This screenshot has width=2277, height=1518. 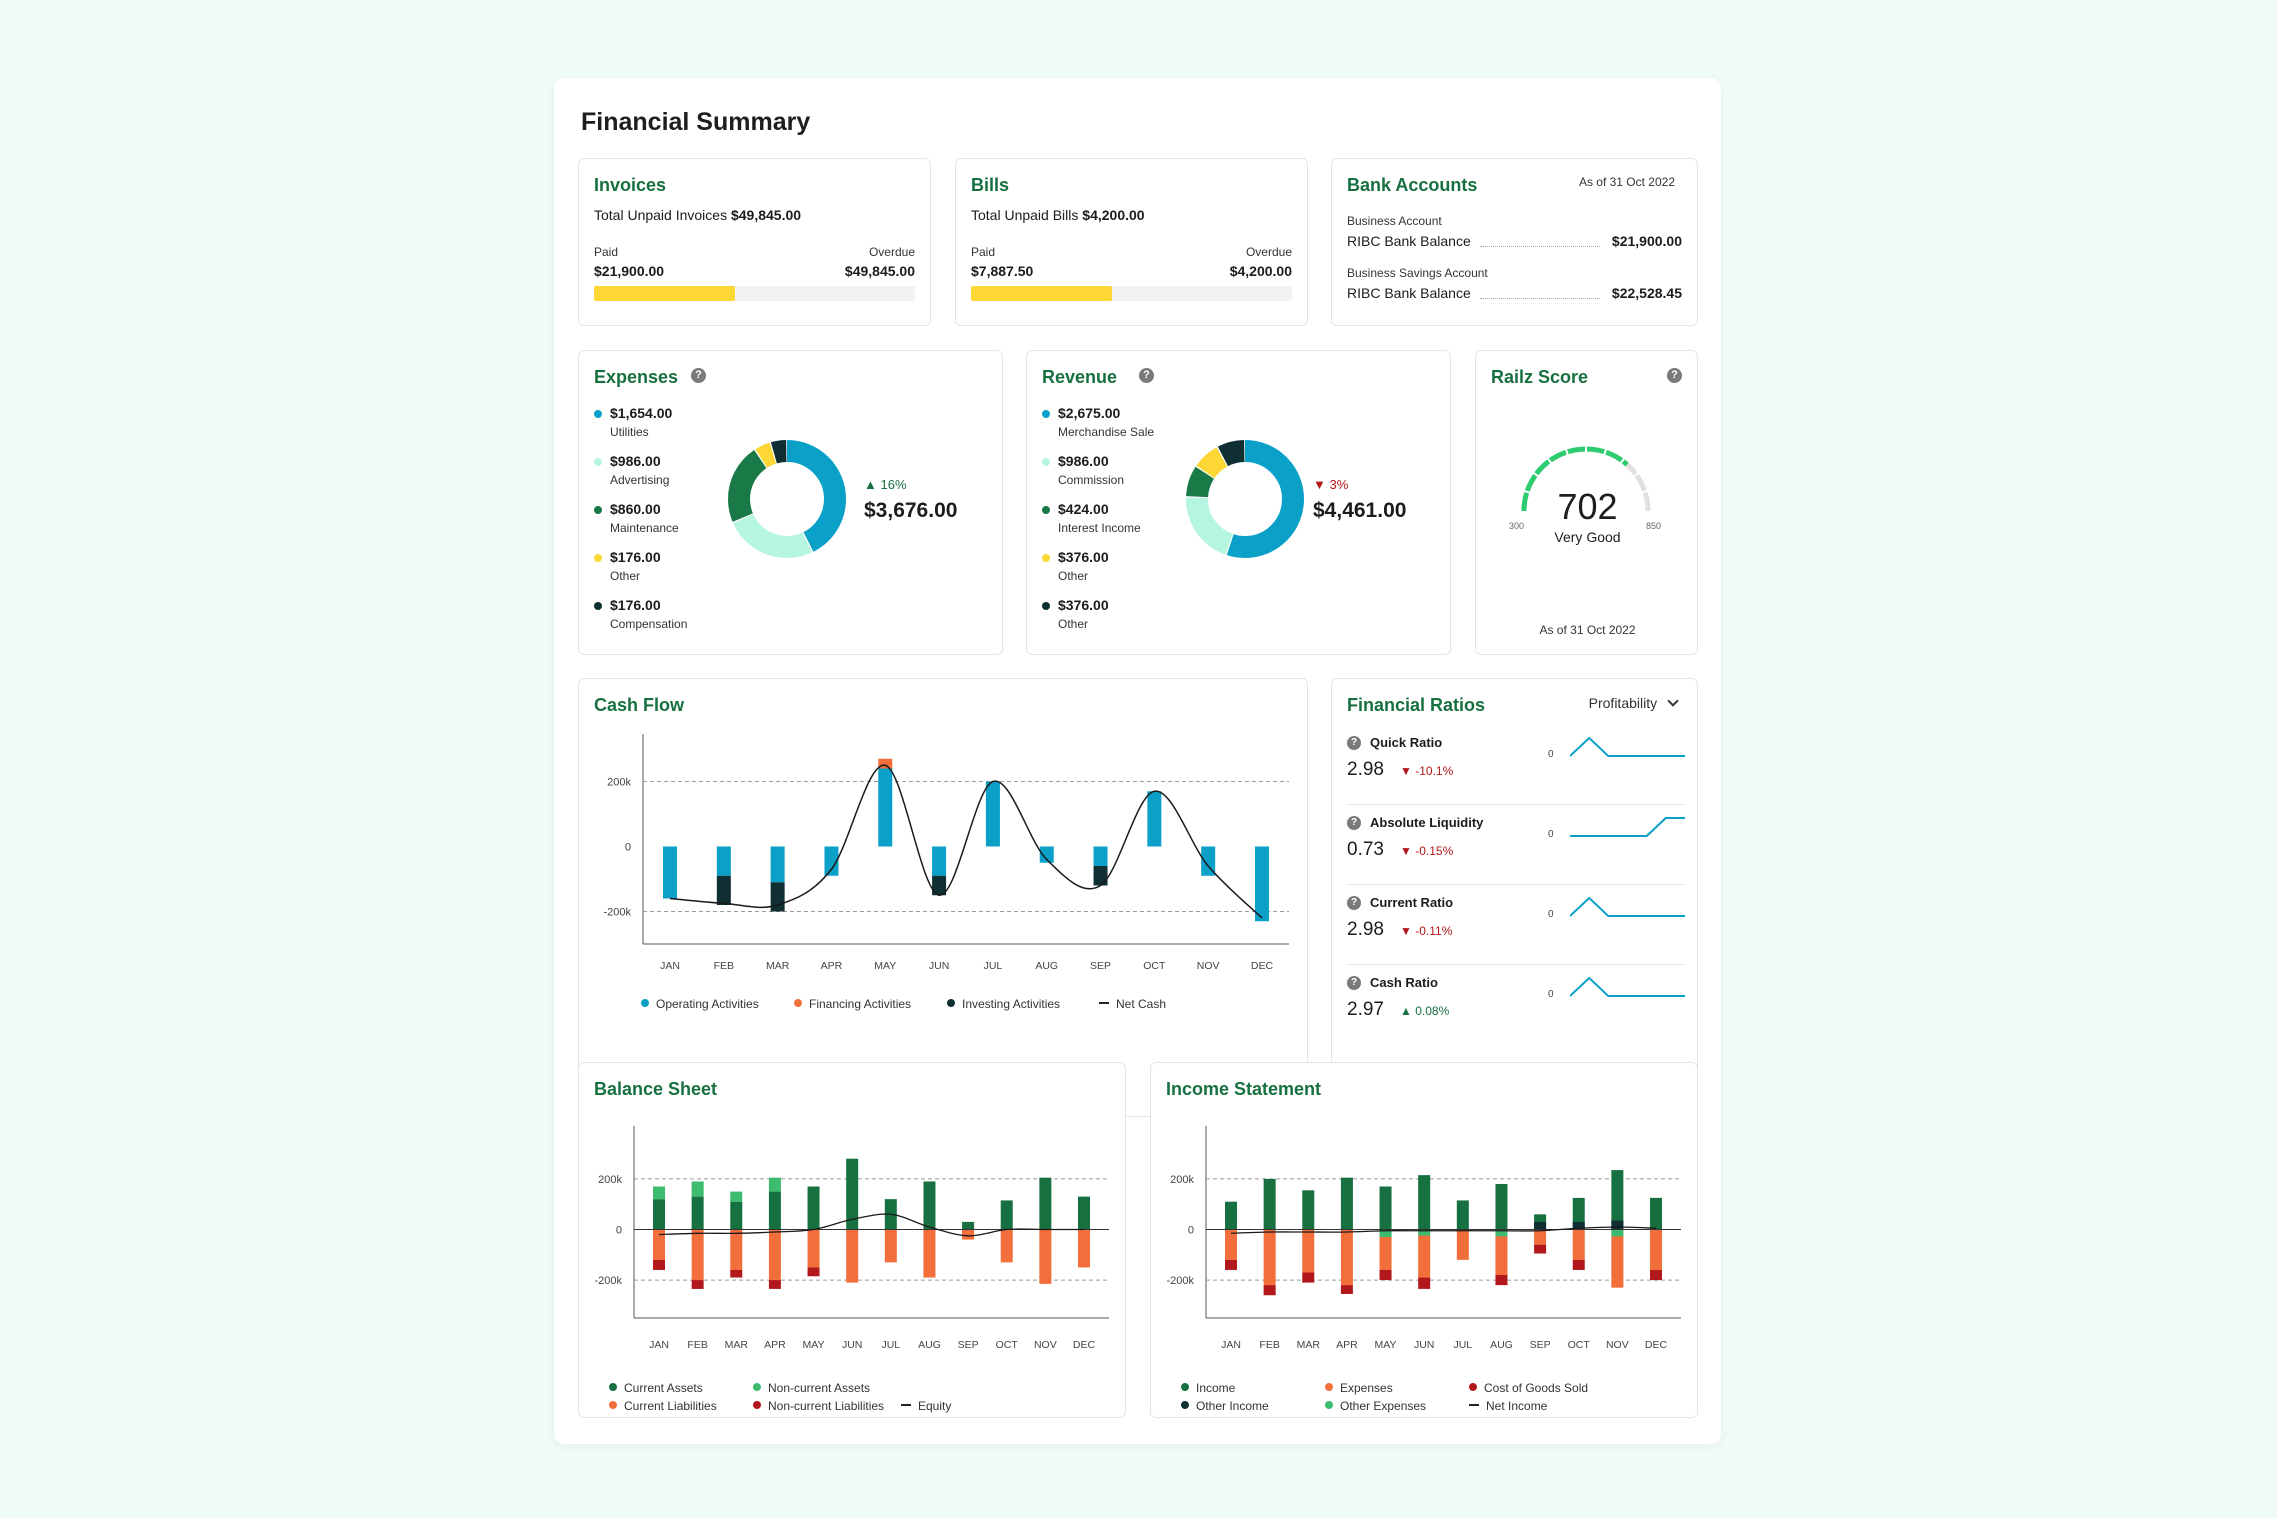 What do you see at coordinates (1515, 1014) in the screenshot?
I see `ratio-row: ? Cash Ratio 2.97 ▲ 0.08% 0` at bounding box center [1515, 1014].